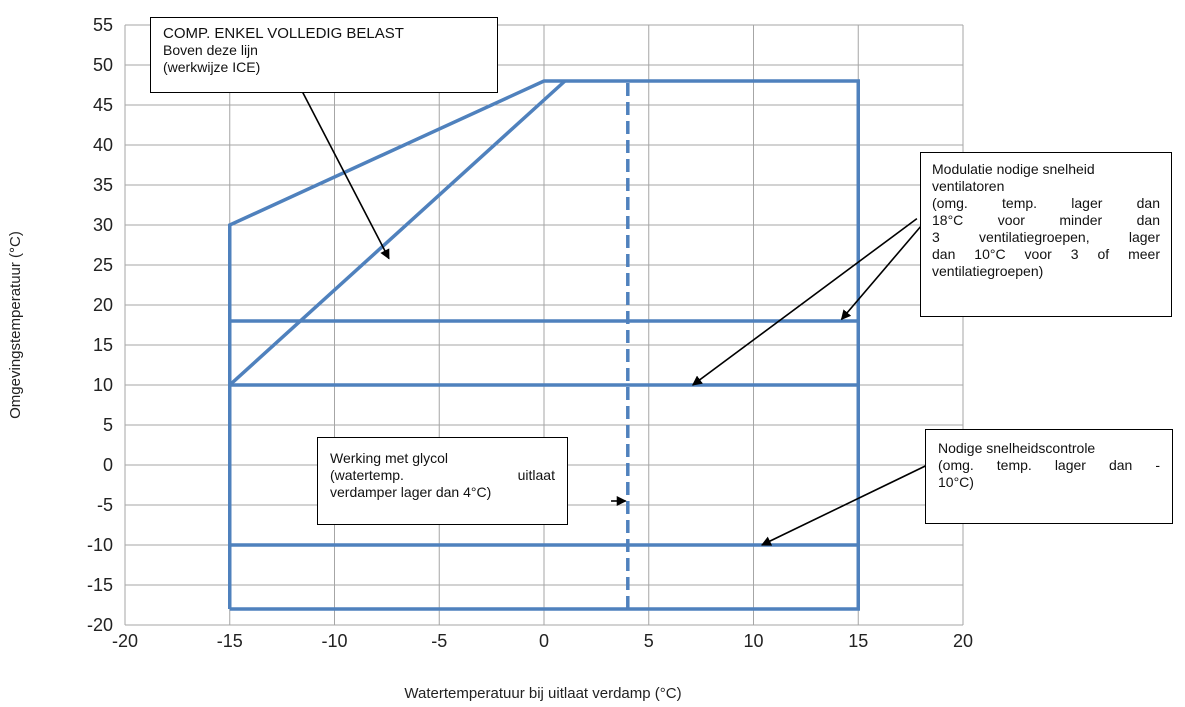 The width and height of the screenshot is (1185, 707). I want to click on x-tick-label: -20, so click(125, 641).